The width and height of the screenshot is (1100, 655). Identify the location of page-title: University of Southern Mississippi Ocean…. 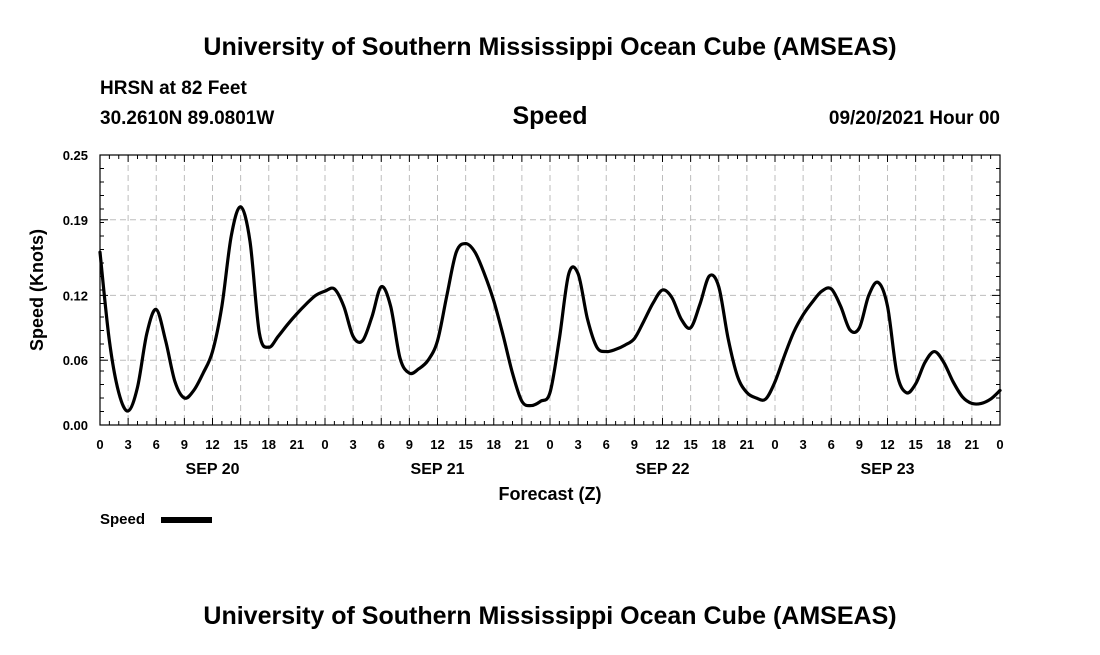
(549, 47).